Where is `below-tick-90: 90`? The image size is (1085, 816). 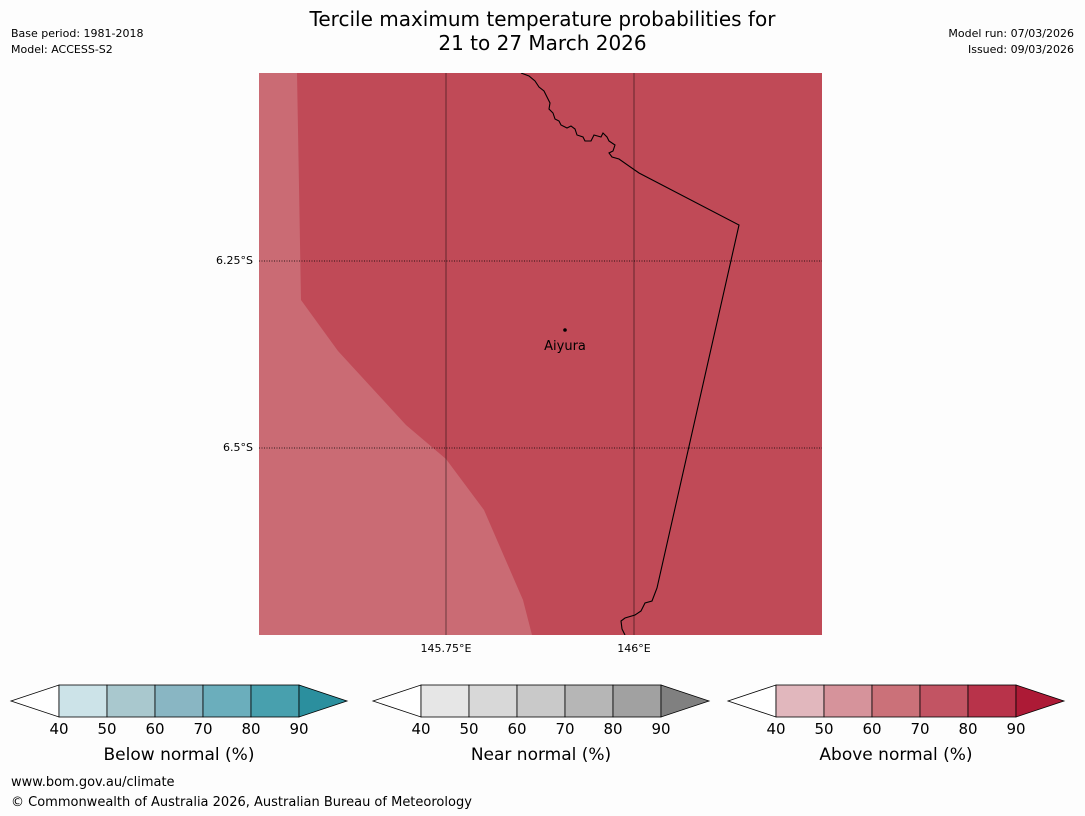
below-tick-90: 90 is located at coordinates (298, 728).